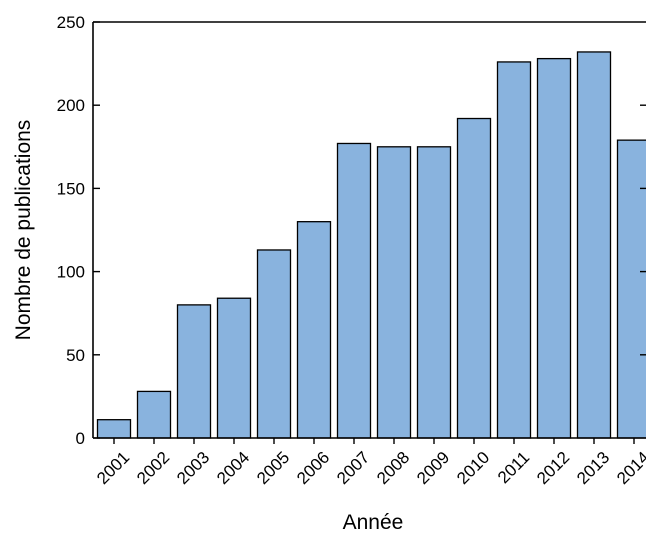 The image size is (646, 533). I want to click on x-tick-label-2007: 2007, so click(353, 468).